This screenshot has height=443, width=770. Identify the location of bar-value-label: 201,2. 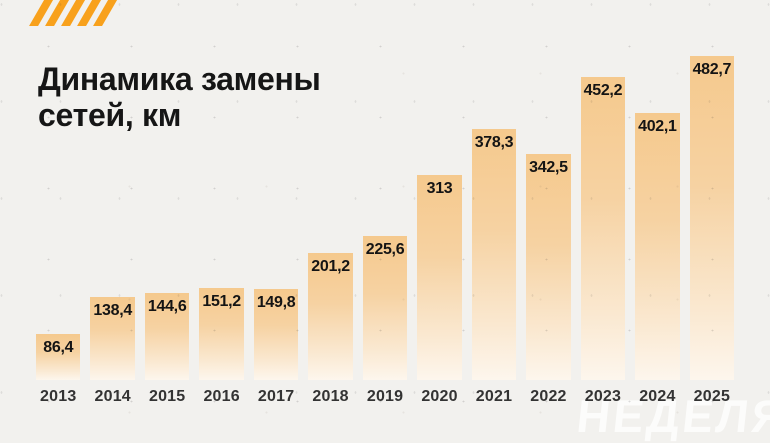
(330, 266).